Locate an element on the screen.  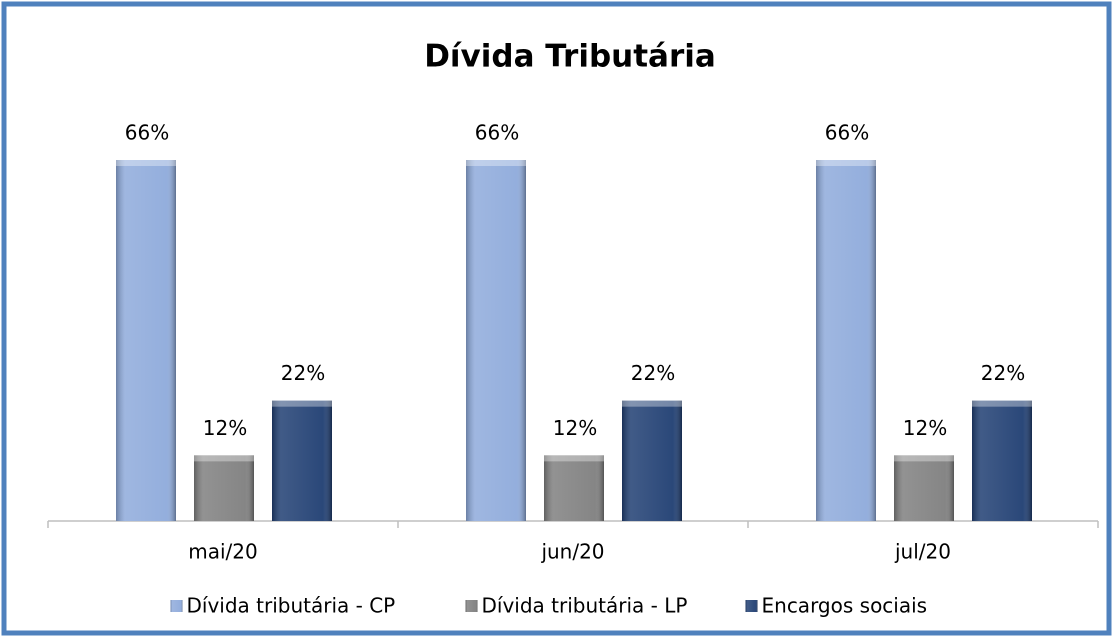
chart-title: Dívida Tributária is located at coordinates (570, 57).